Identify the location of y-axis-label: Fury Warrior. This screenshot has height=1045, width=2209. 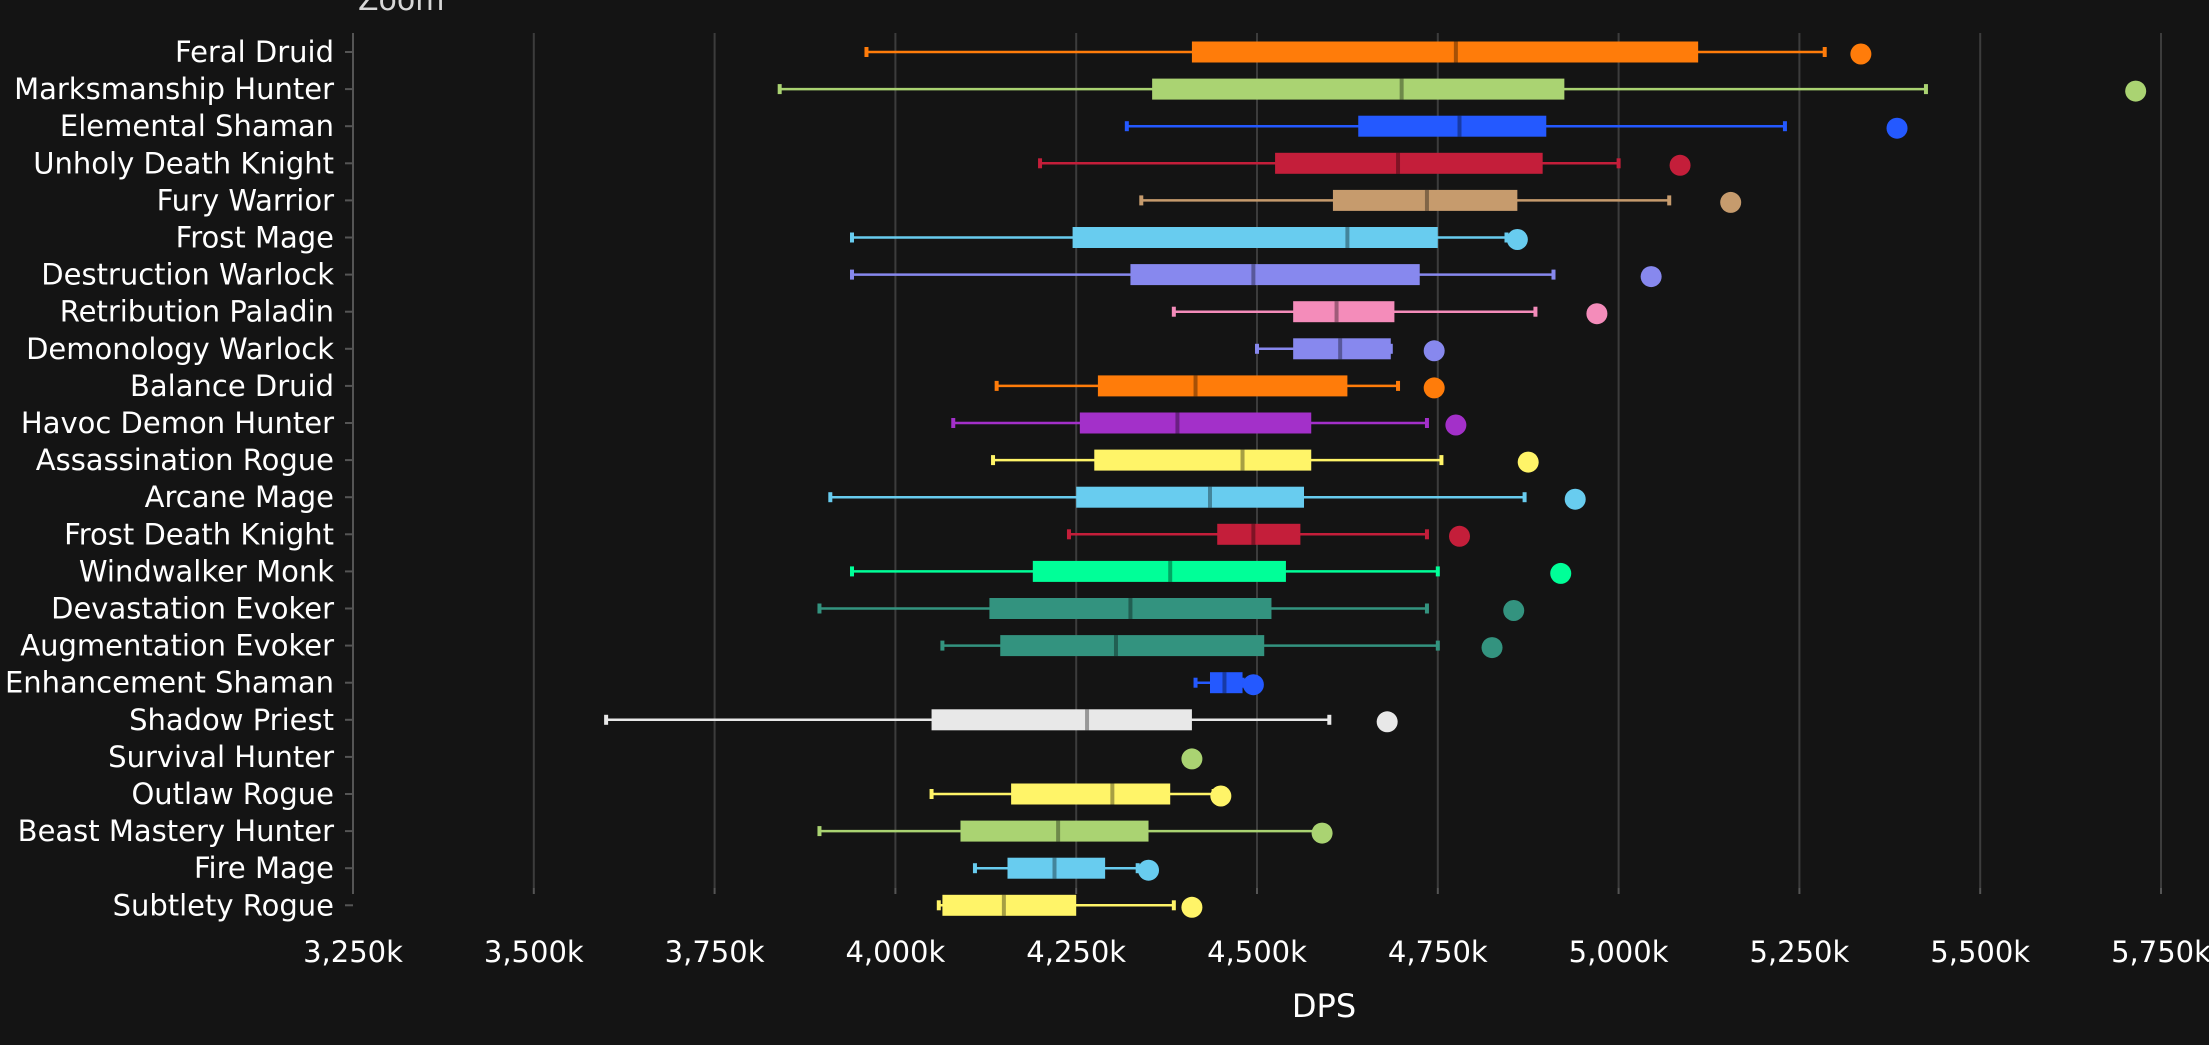
(246, 200).